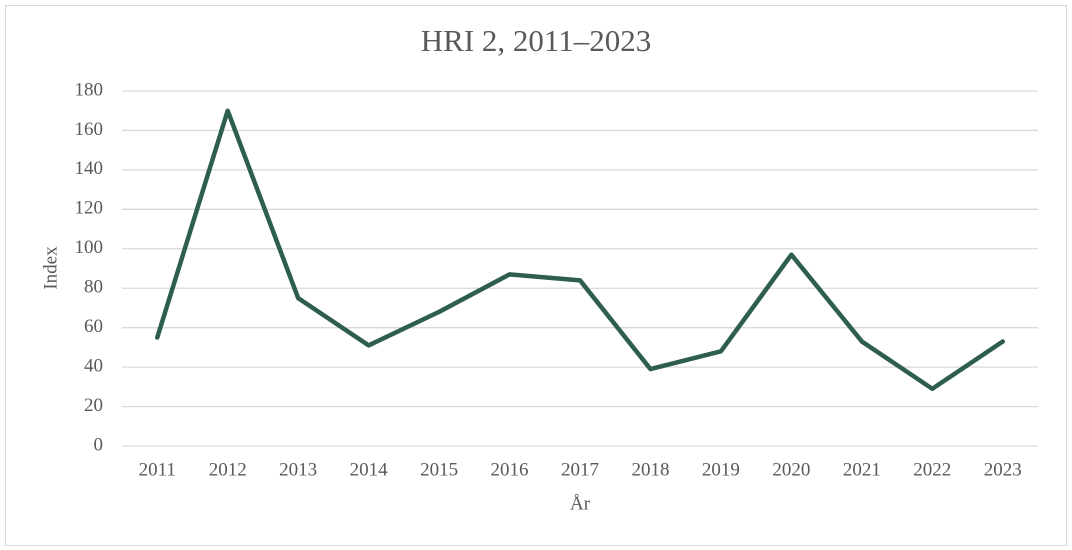 The height and width of the screenshot is (550, 1072). Describe the element at coordinates (89, 247) in the screenshot. I see `y-tick-label: 100` at that location.